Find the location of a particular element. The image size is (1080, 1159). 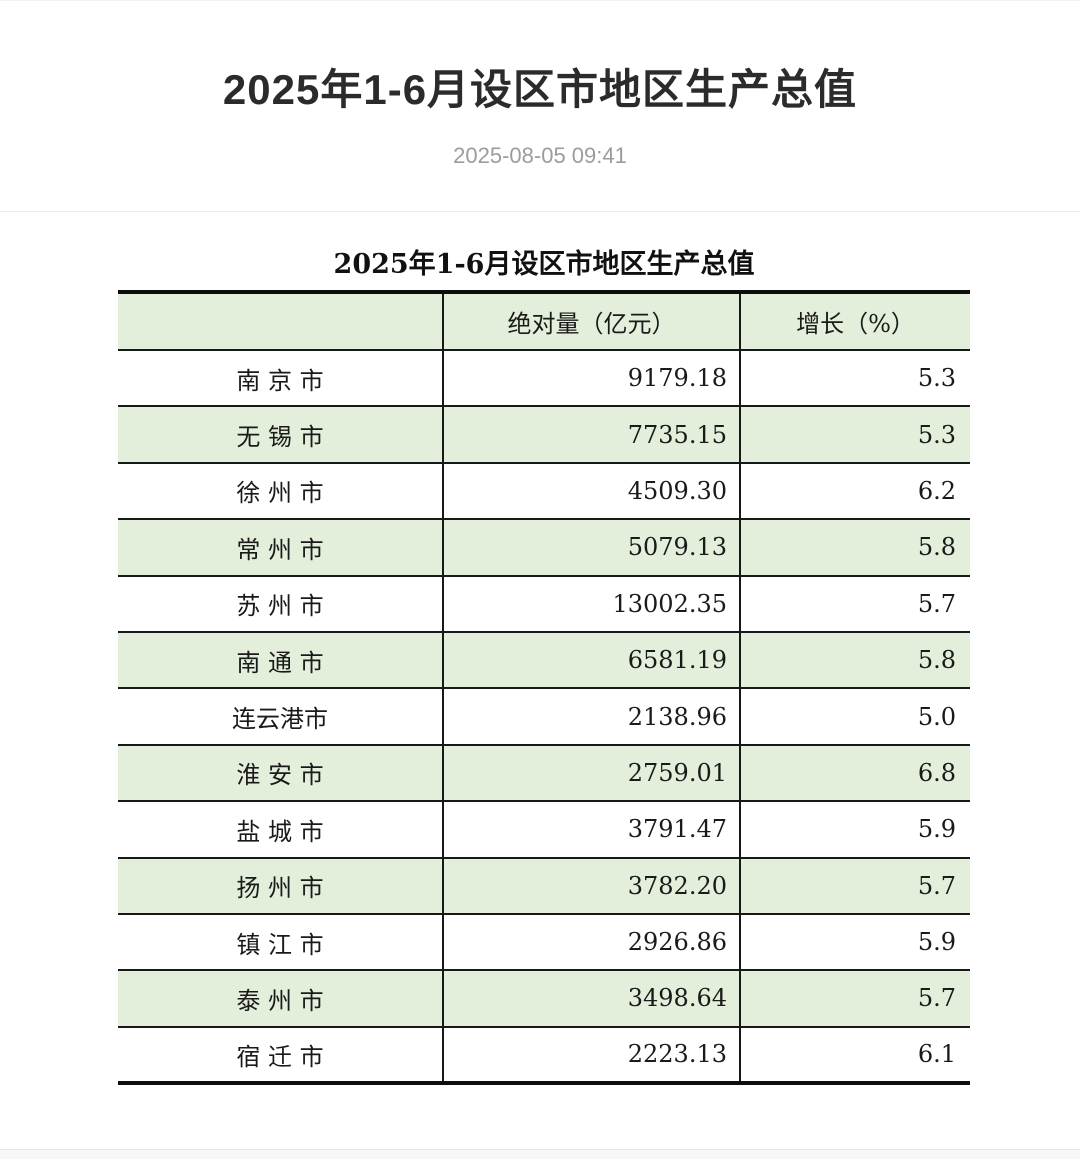

table-row: 南 通 市 6581.19 5.8 is located at coordinates (544, 660).